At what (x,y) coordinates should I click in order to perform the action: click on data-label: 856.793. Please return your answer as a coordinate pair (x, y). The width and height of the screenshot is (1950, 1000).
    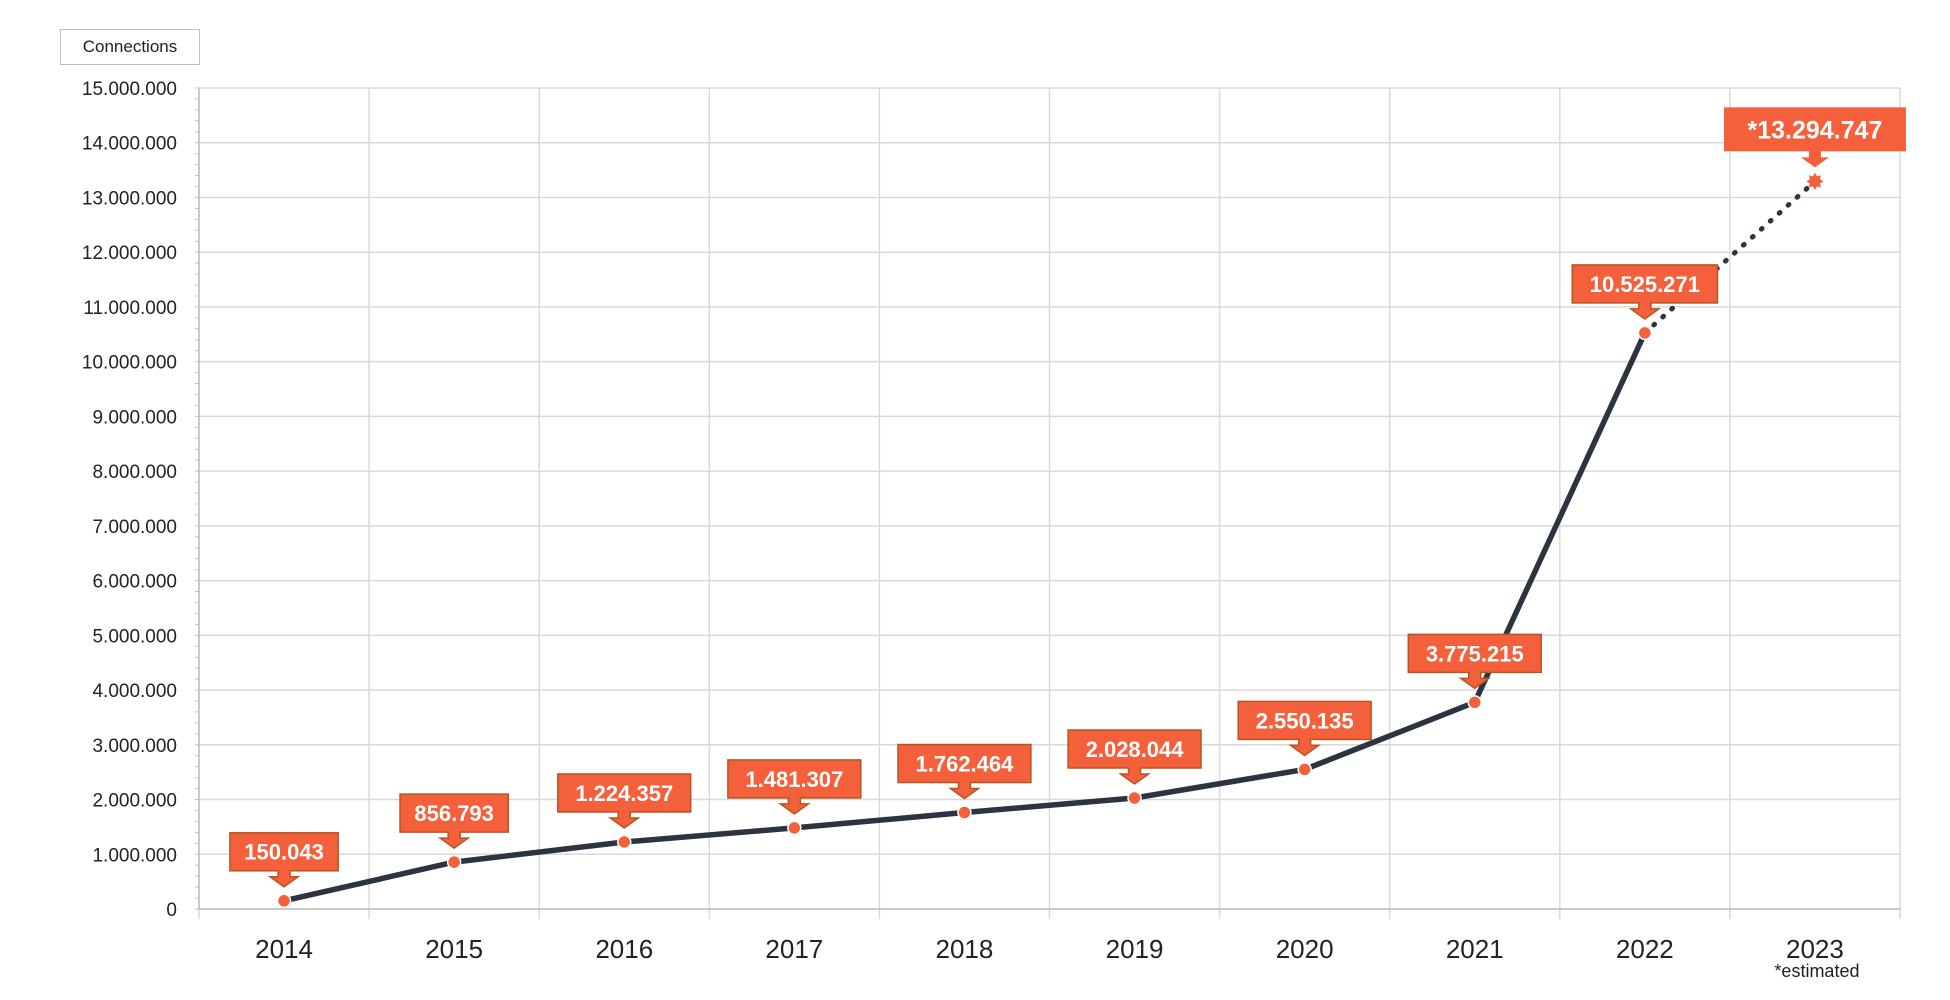
    Looking at the image, I should click on (454, 813).